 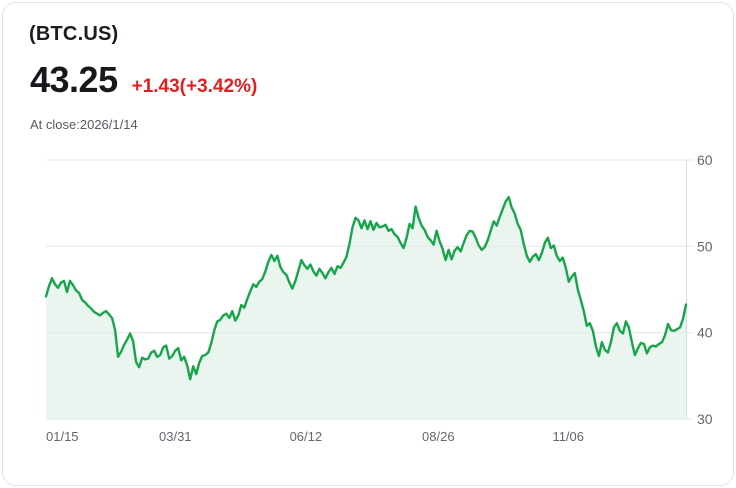 I want to click on x-axis-label-1: 03/31, so click(x=175, y=436).